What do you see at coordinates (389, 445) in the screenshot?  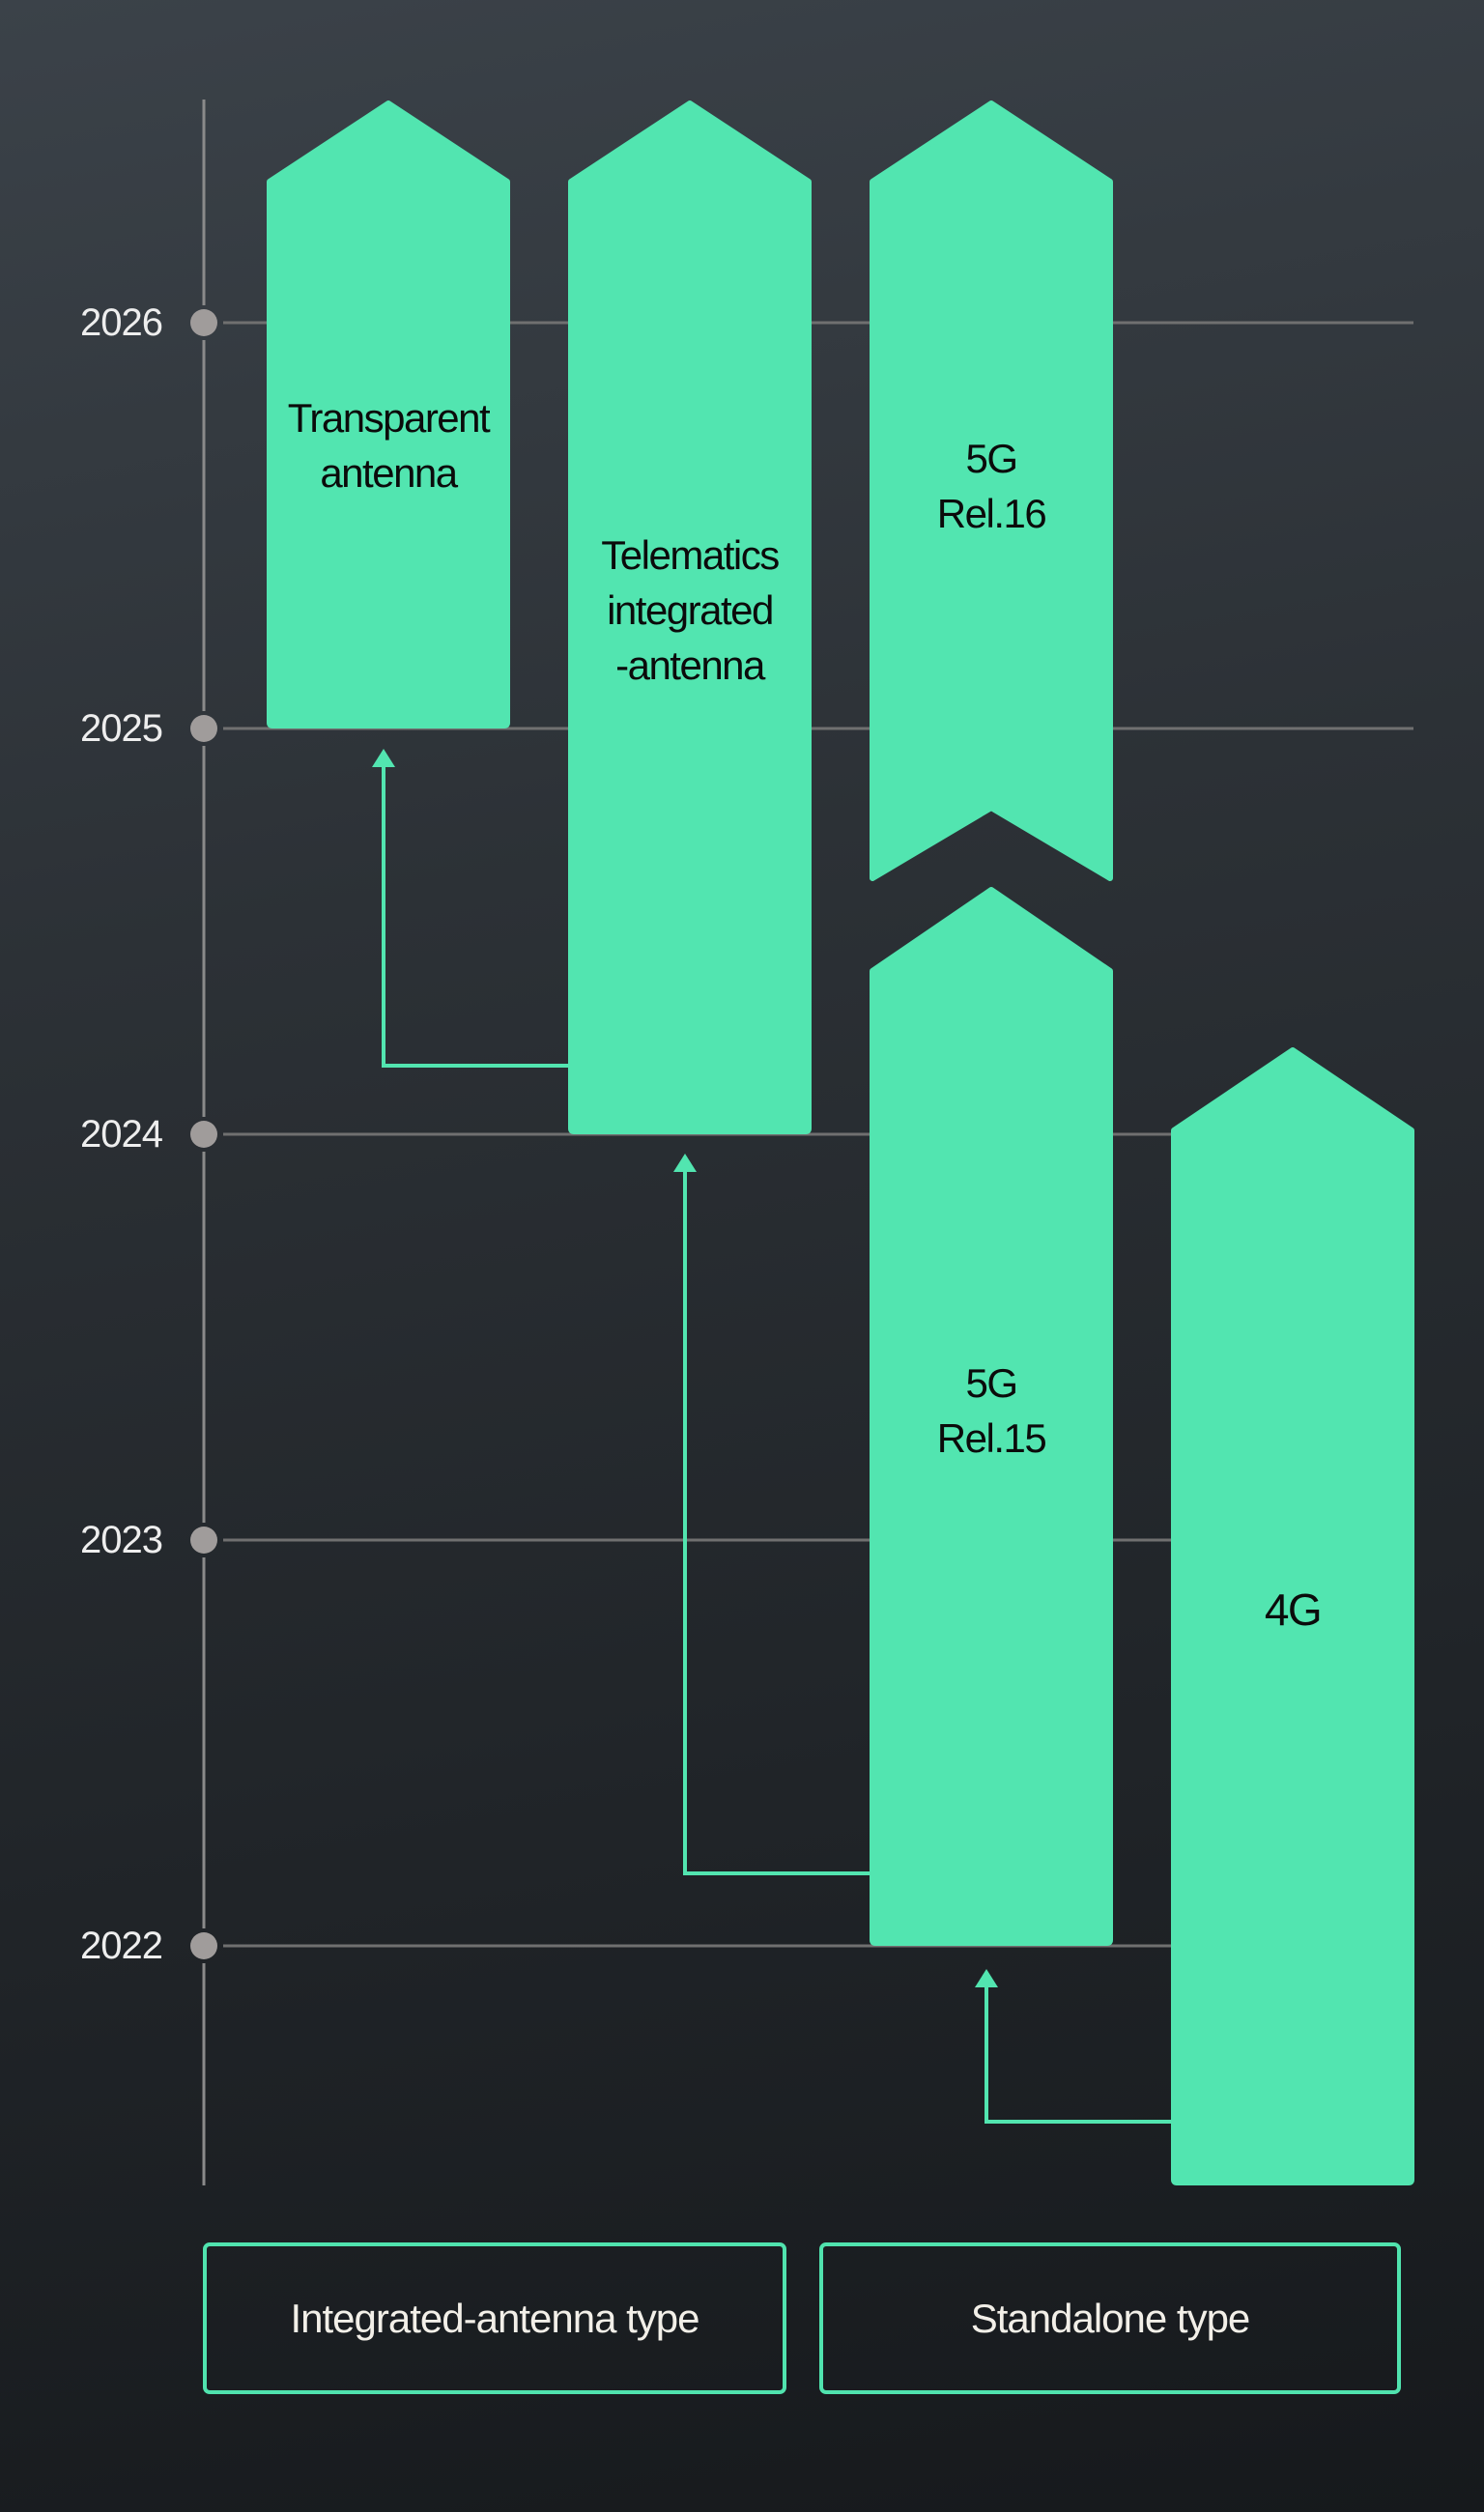 I see `column-label-transparent-antenna: Transparent antenna` at bounding box center [389, 445].